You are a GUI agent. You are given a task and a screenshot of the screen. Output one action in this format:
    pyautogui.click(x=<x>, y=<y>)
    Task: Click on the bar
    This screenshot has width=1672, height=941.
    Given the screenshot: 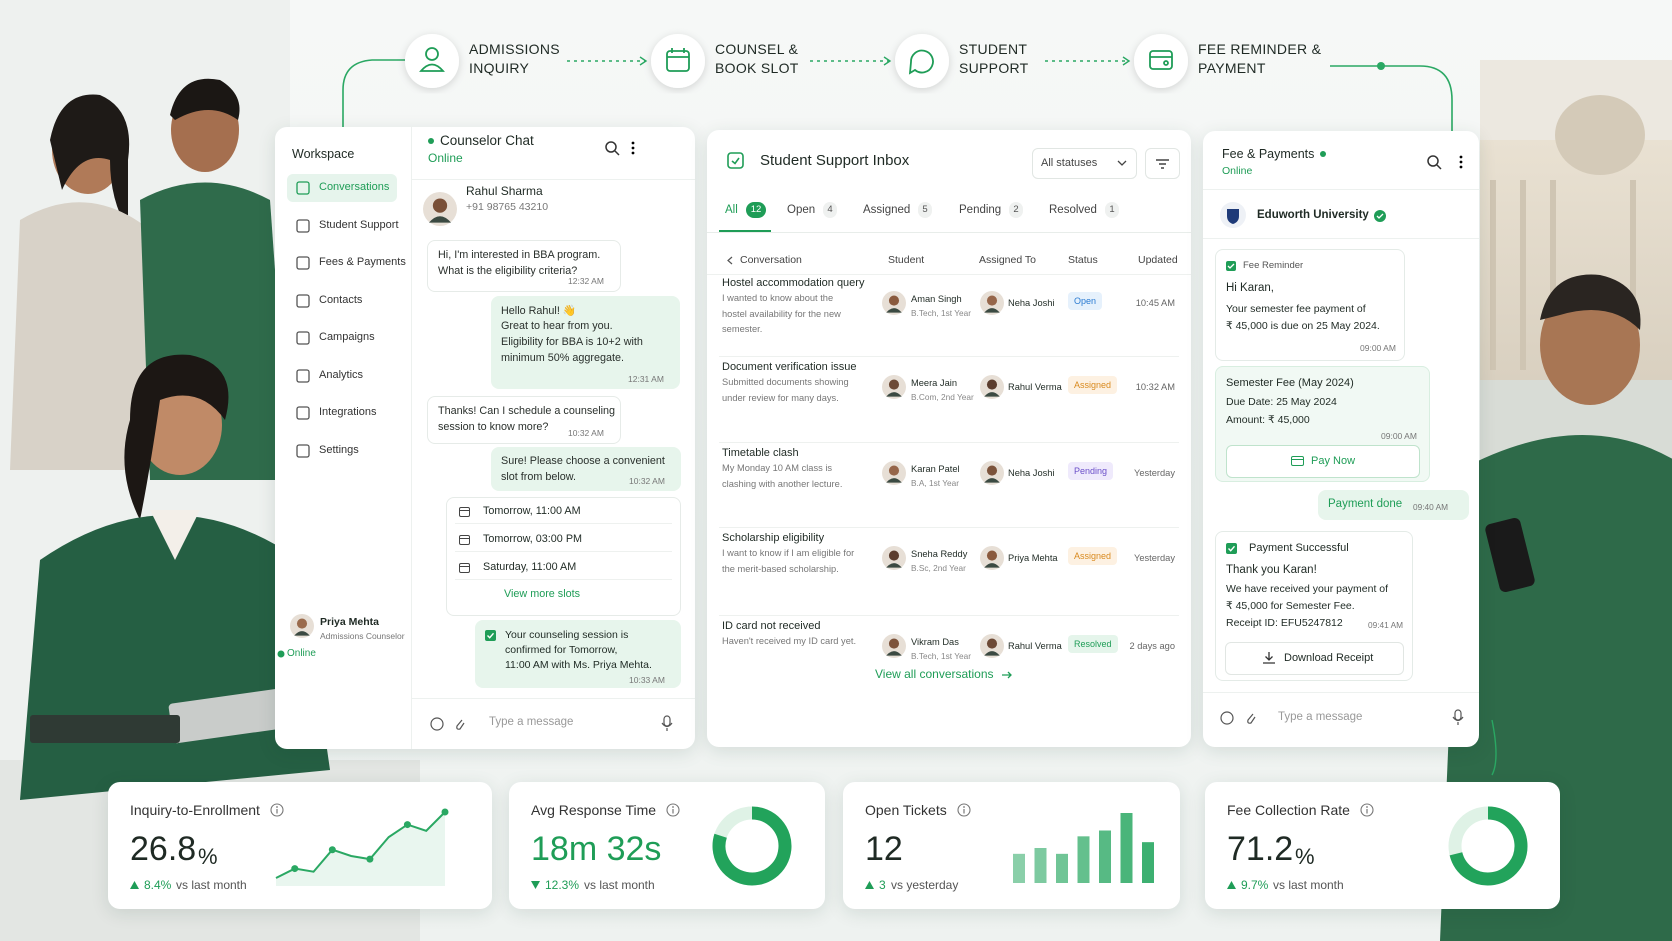 What is the action you would take?
    pyautogui.click(x=1083, y=859)
    